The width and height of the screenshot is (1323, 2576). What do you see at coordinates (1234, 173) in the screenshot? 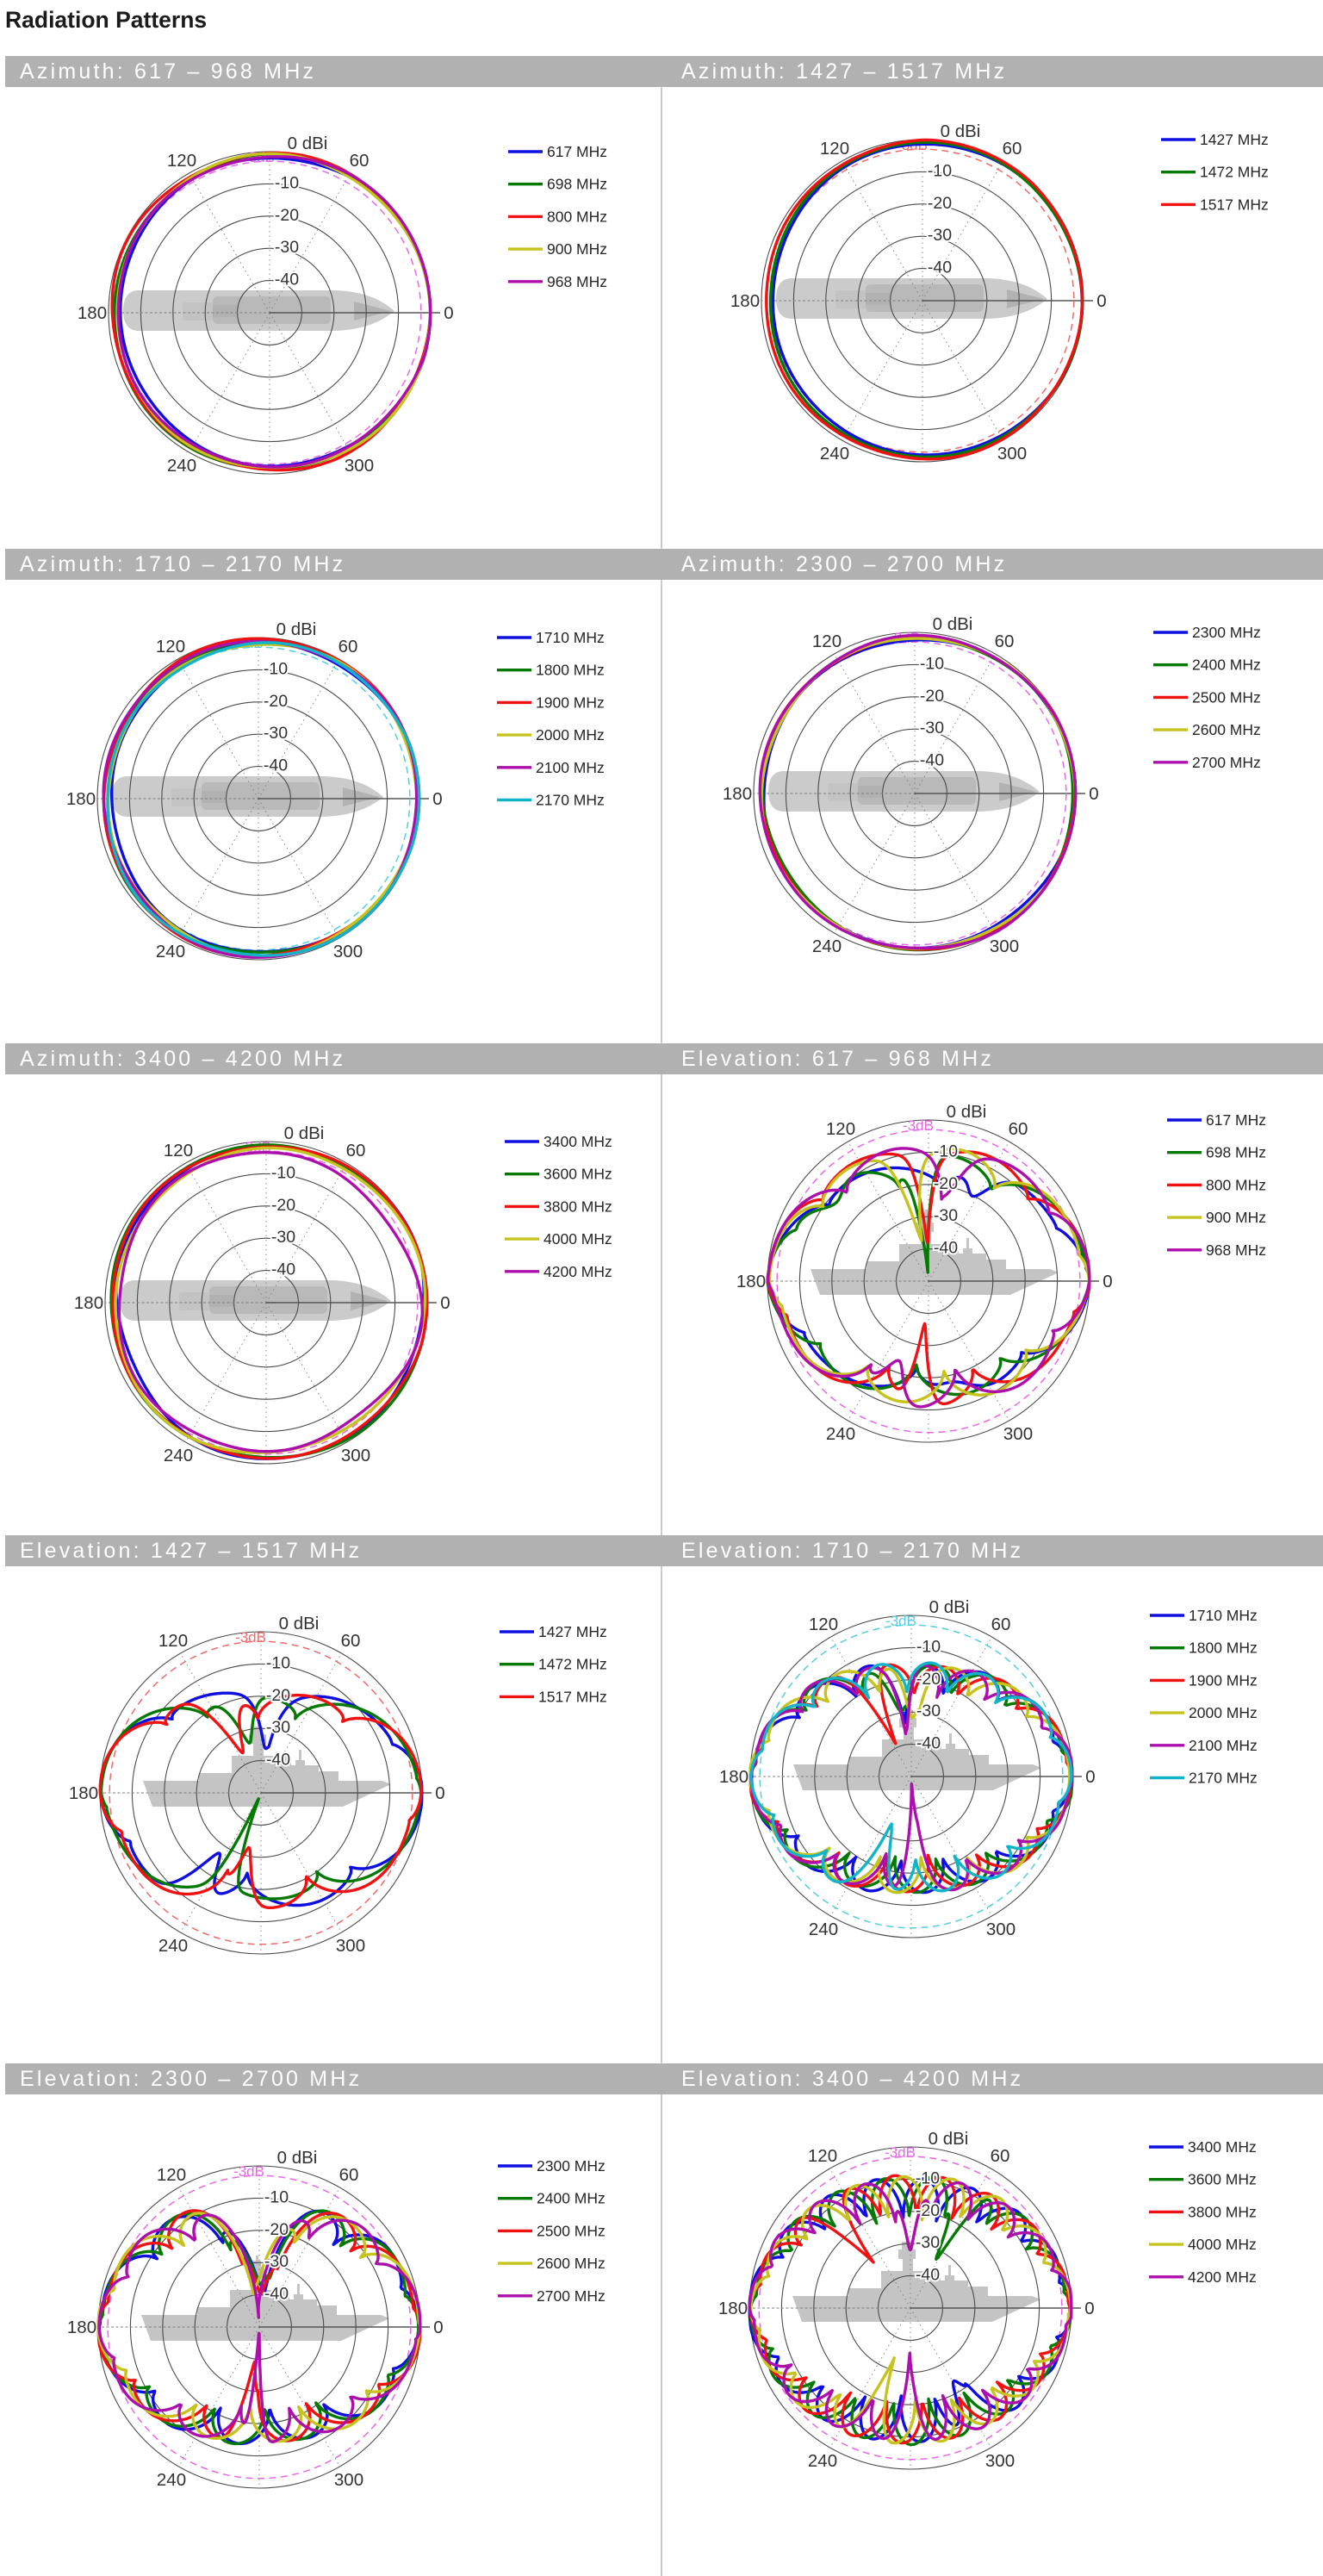
I see `svg-text: 1472 MHz` at bounding box center [1234, 173].